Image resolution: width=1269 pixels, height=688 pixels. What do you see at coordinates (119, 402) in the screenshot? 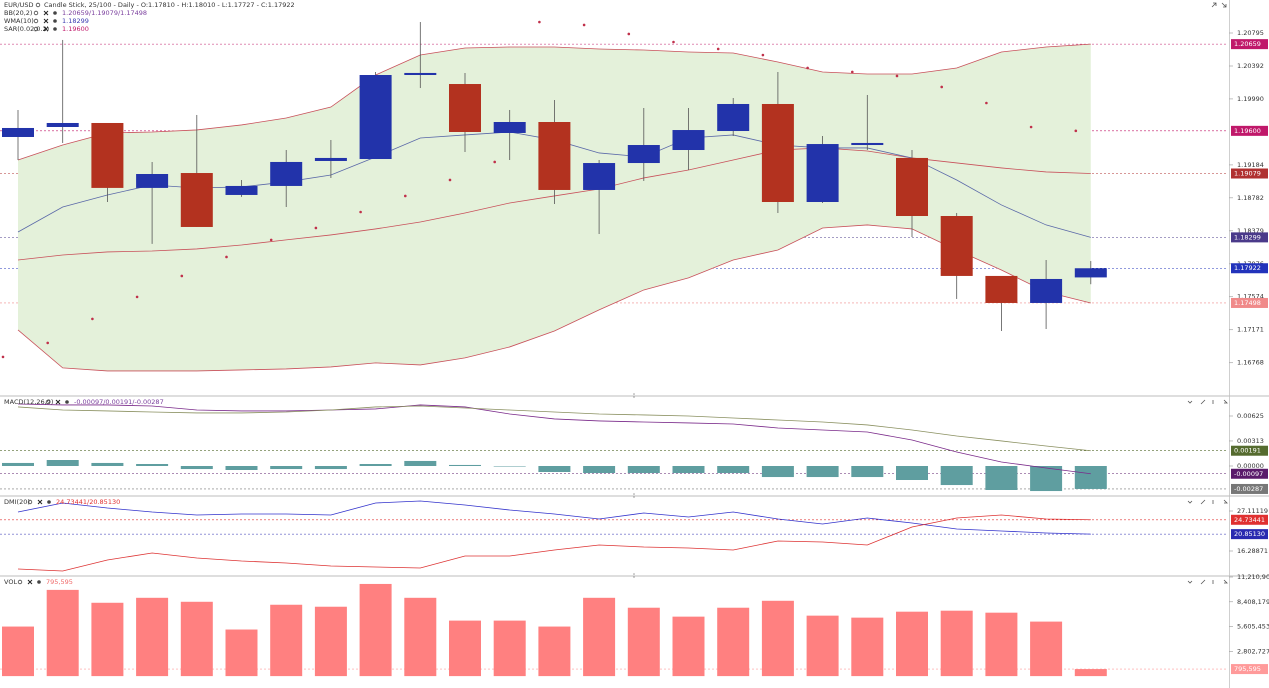
I see `legend-value: -0.00097/0.00191/-0.00287` at bounding box center [119, 402].